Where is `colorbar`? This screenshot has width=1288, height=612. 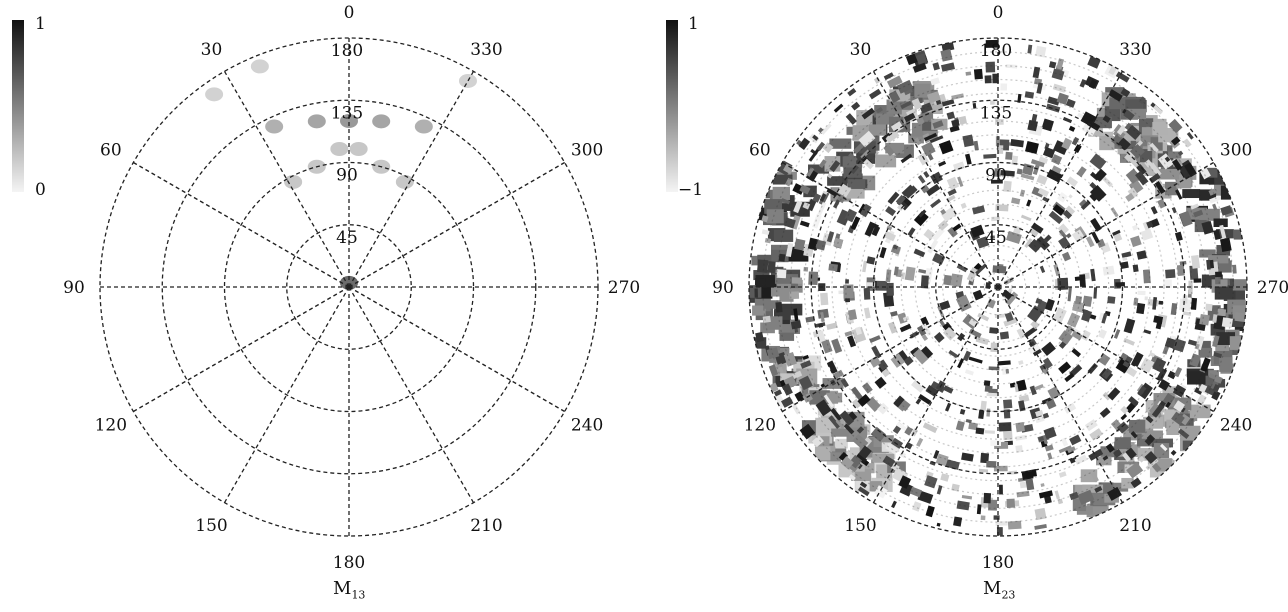
colorbar is located at coordinates (18, 106).